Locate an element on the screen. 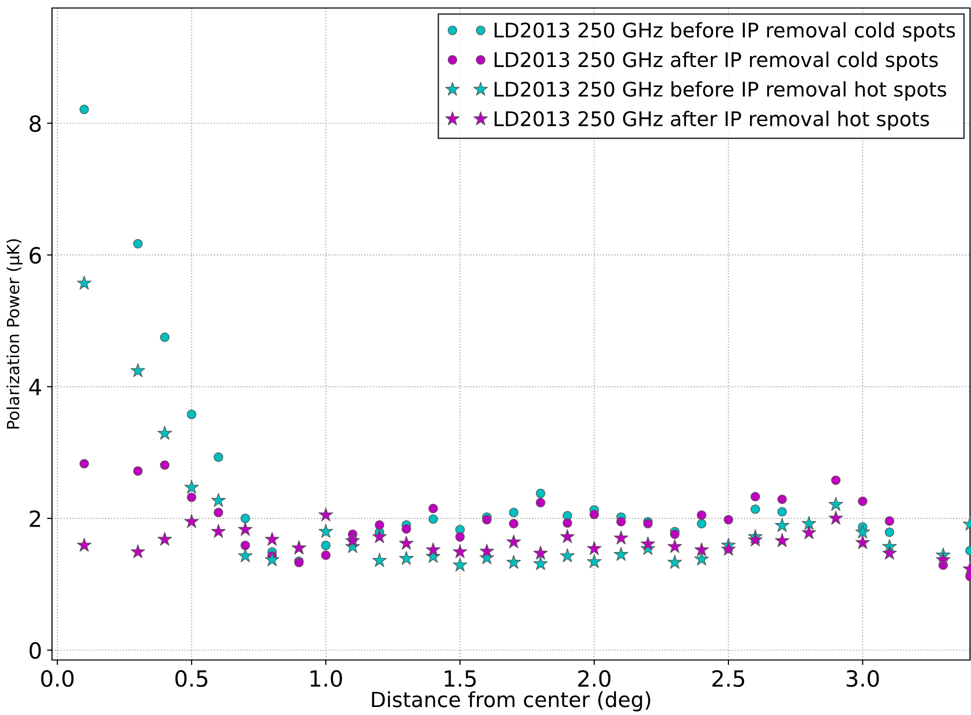 The height and width of the screenshot is (715, 971). x-axis-title: Distance from center (deg) is located at coordinates (511, 701).